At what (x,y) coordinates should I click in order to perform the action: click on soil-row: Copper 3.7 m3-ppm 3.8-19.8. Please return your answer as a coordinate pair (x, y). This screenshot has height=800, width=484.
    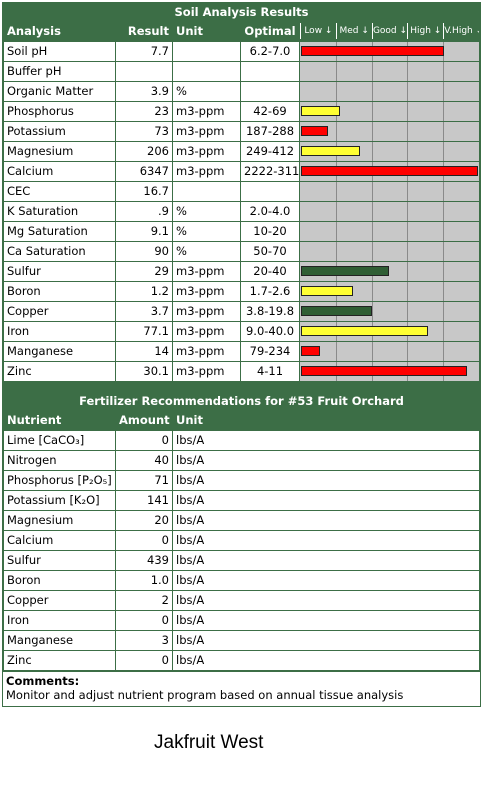
    Looking at the image, I should click on (241, 311).